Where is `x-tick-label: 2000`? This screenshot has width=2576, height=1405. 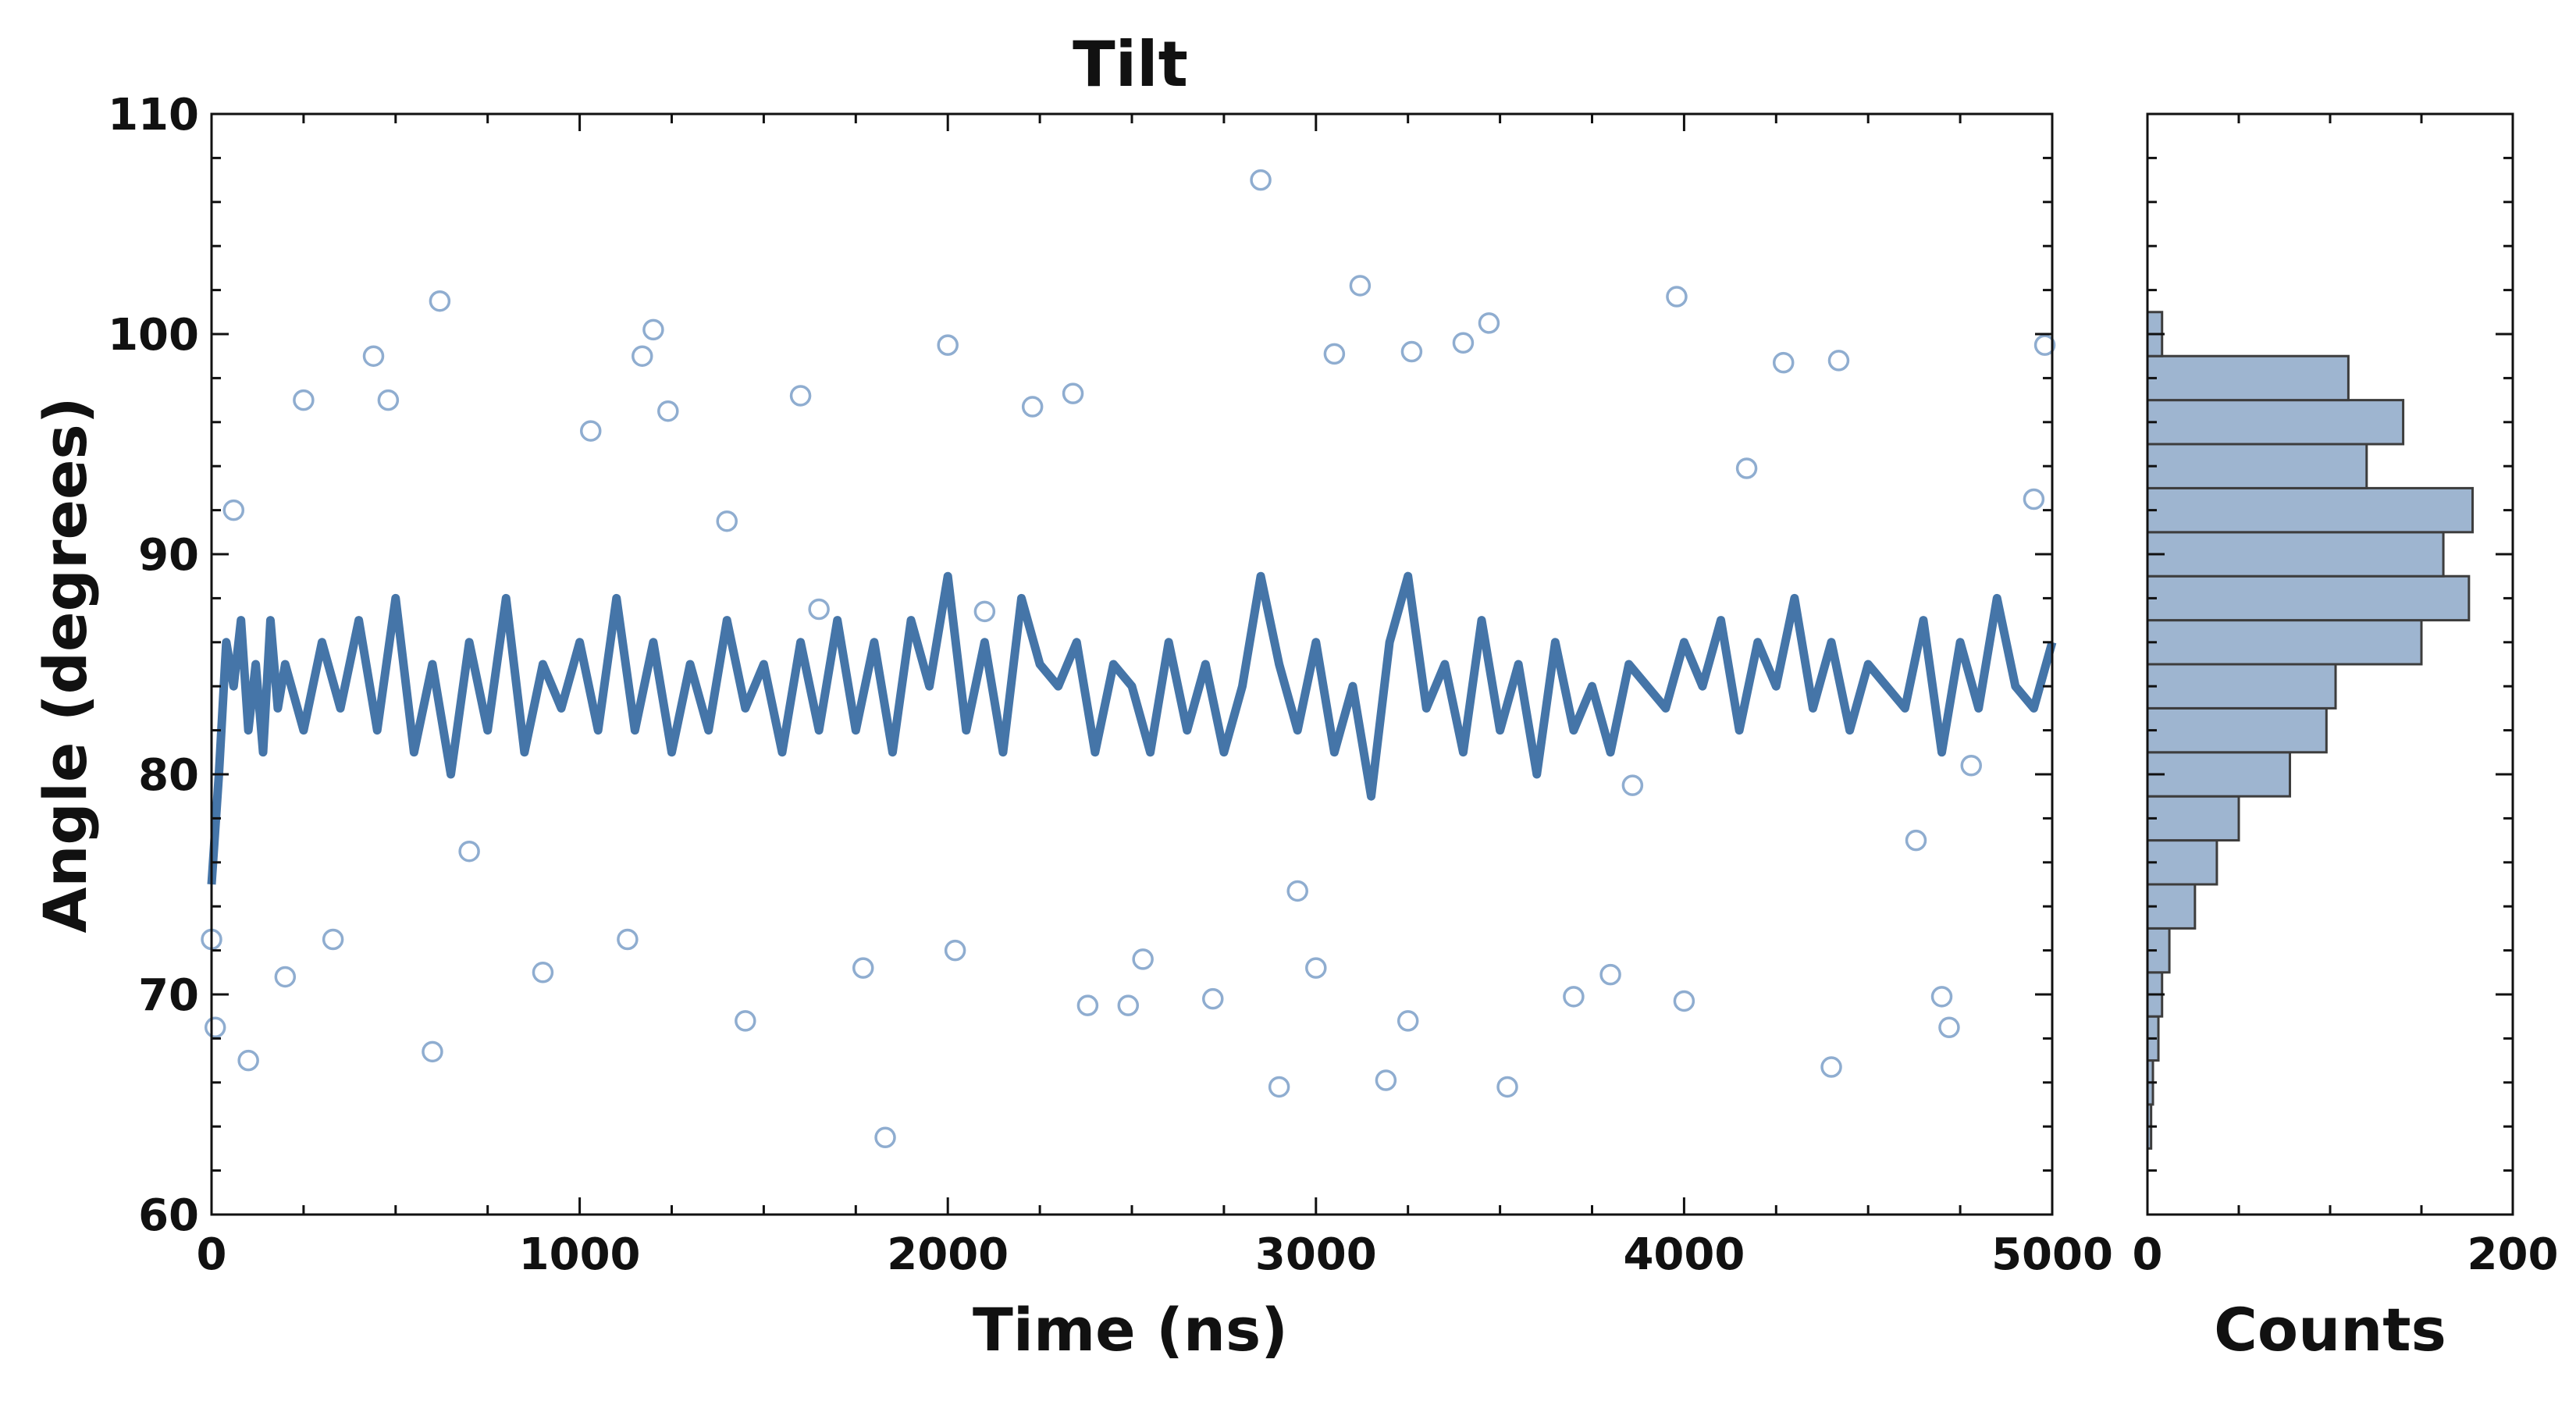
x-tick-label: 2000 is located at coordinates (948, 1254).